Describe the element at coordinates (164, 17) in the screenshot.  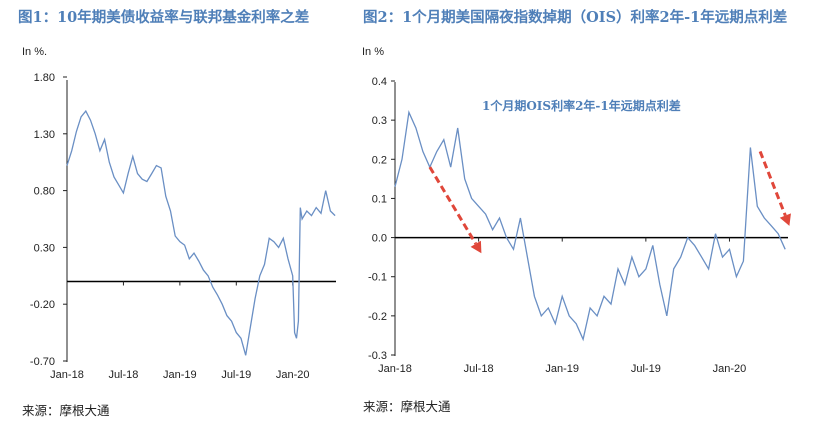
I see `chart1-title: 图1：10年期美债收益率与联邦基金利率之差` at that location.